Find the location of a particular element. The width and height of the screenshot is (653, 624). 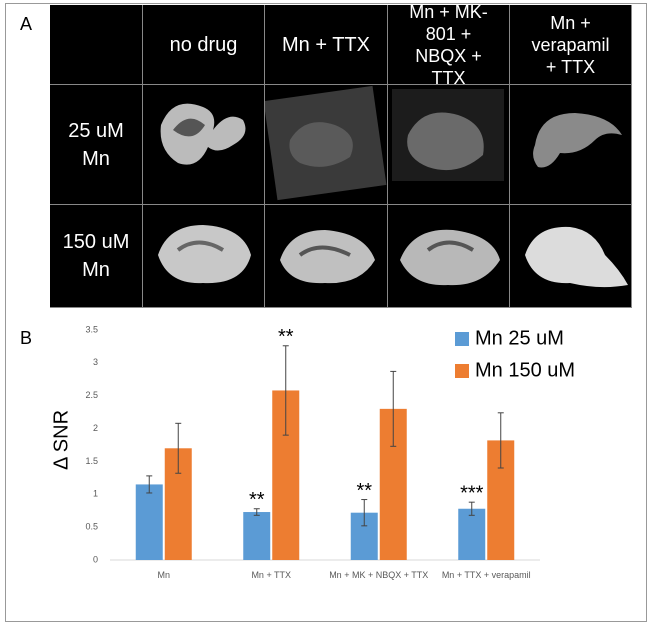

panel-letter: B is located at coordinates (26, 338).